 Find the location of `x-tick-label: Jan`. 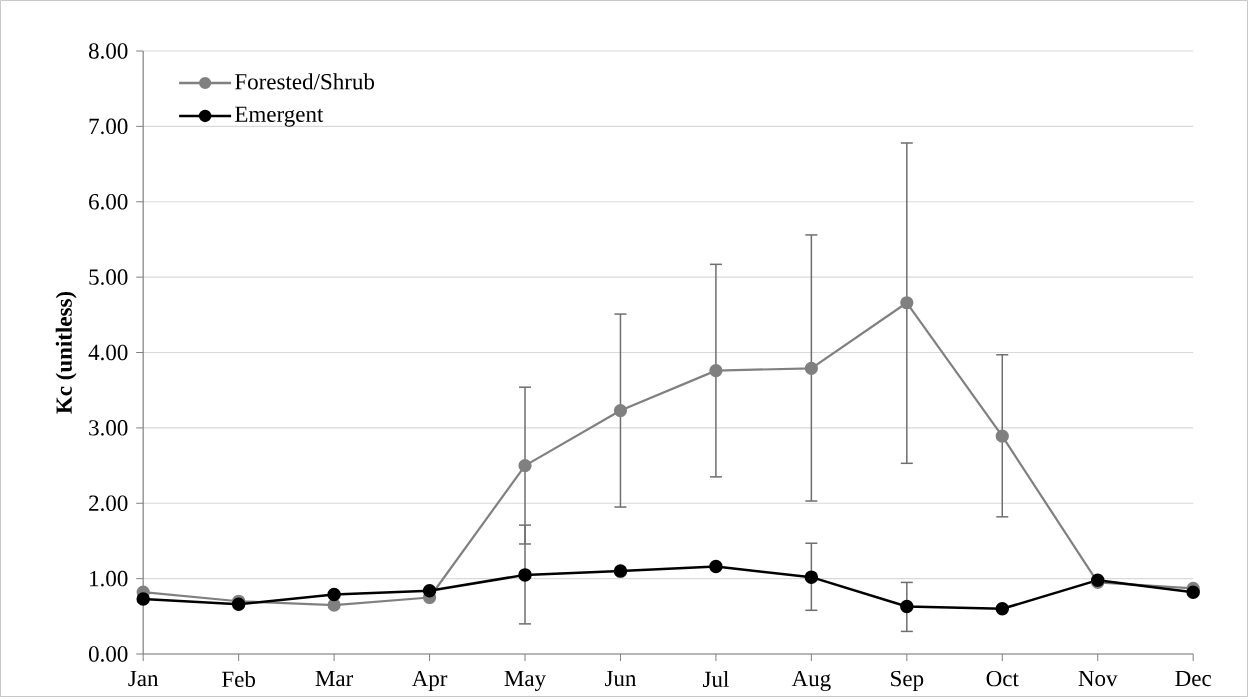

x-tick-label: Jan is located at coordinates (143, 679).